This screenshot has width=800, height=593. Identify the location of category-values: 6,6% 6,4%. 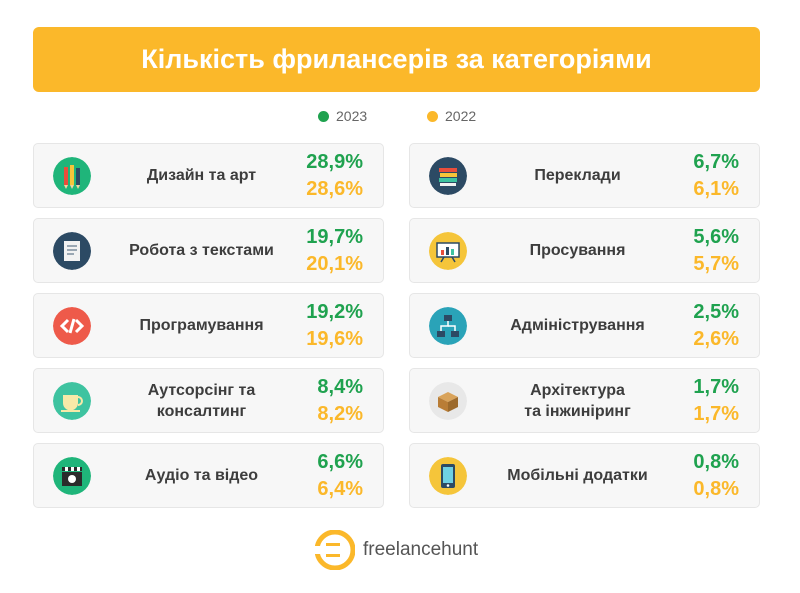
(340, 476).